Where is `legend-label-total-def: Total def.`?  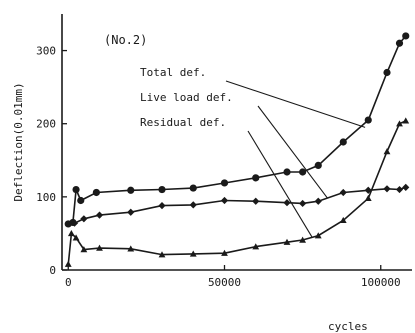
legend-label-total-def: Total def. is located at coordinates (173, 72).